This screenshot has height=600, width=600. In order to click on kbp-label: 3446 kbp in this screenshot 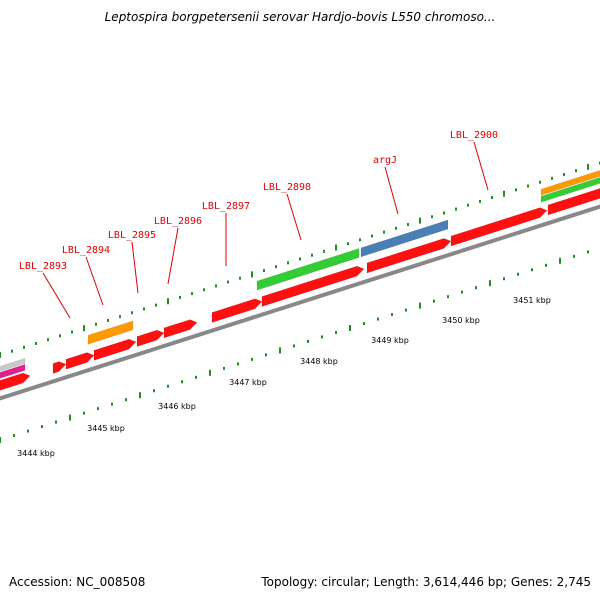, I will do `click(177, 406)`.